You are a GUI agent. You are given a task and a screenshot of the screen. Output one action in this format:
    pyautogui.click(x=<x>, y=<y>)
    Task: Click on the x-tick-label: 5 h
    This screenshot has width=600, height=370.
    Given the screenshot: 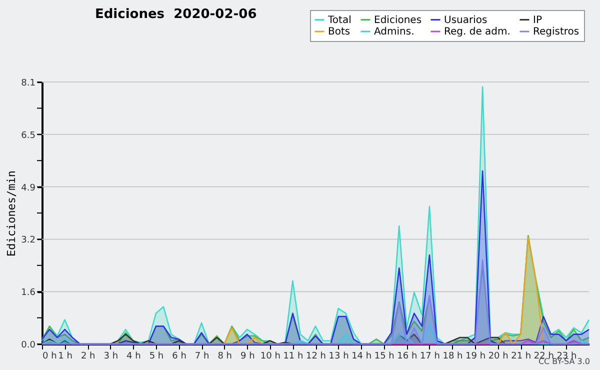 What is the action you would take?
    pyautogui.click(x=156, y=357)
    